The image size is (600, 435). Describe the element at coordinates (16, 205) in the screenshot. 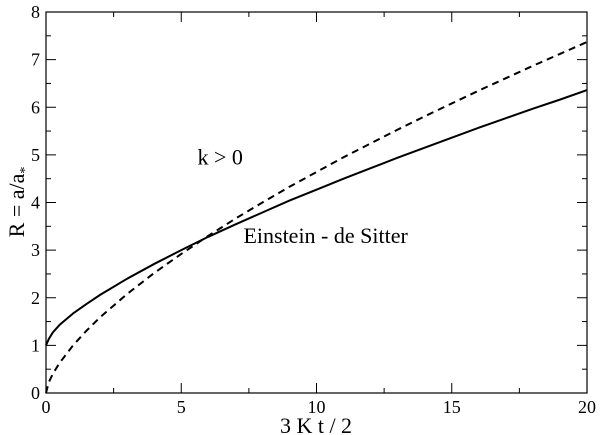

I see `y-axis-title: R = a/a` at that location.